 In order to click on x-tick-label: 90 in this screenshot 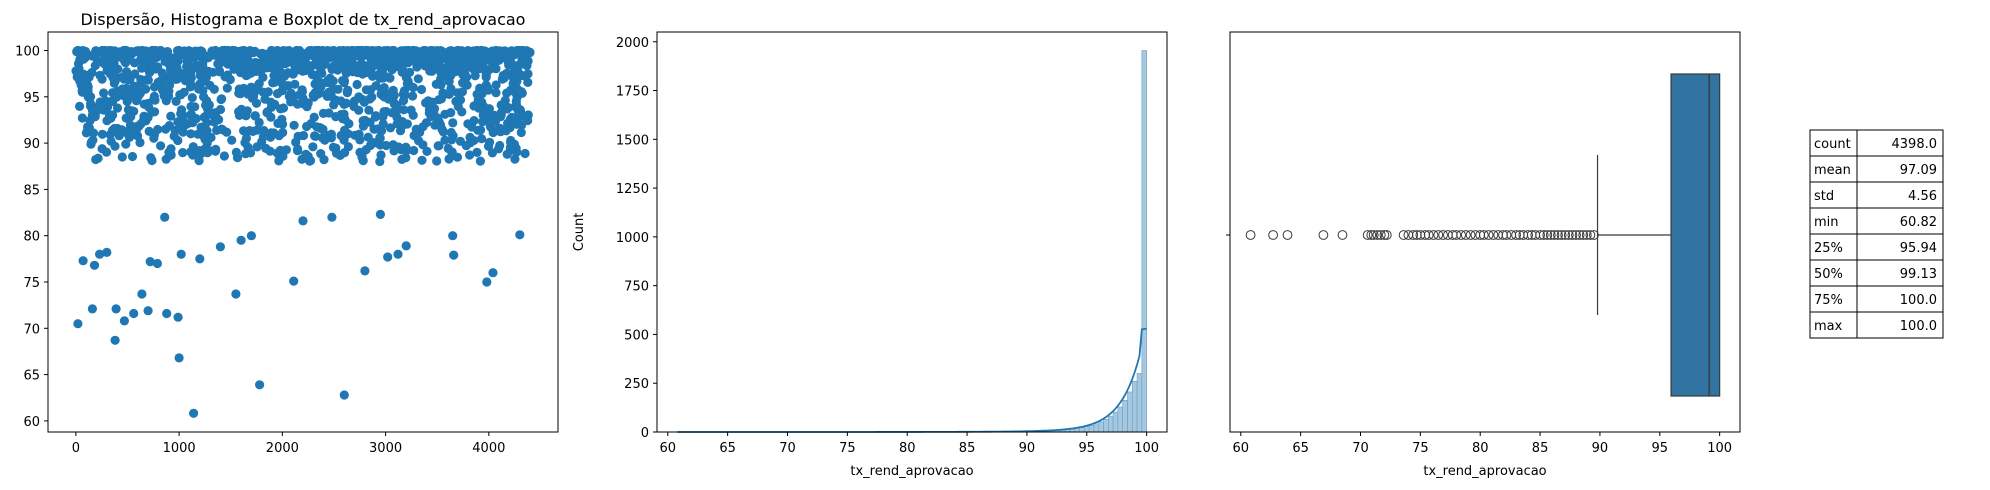, I will do `click(1027, 448)`.